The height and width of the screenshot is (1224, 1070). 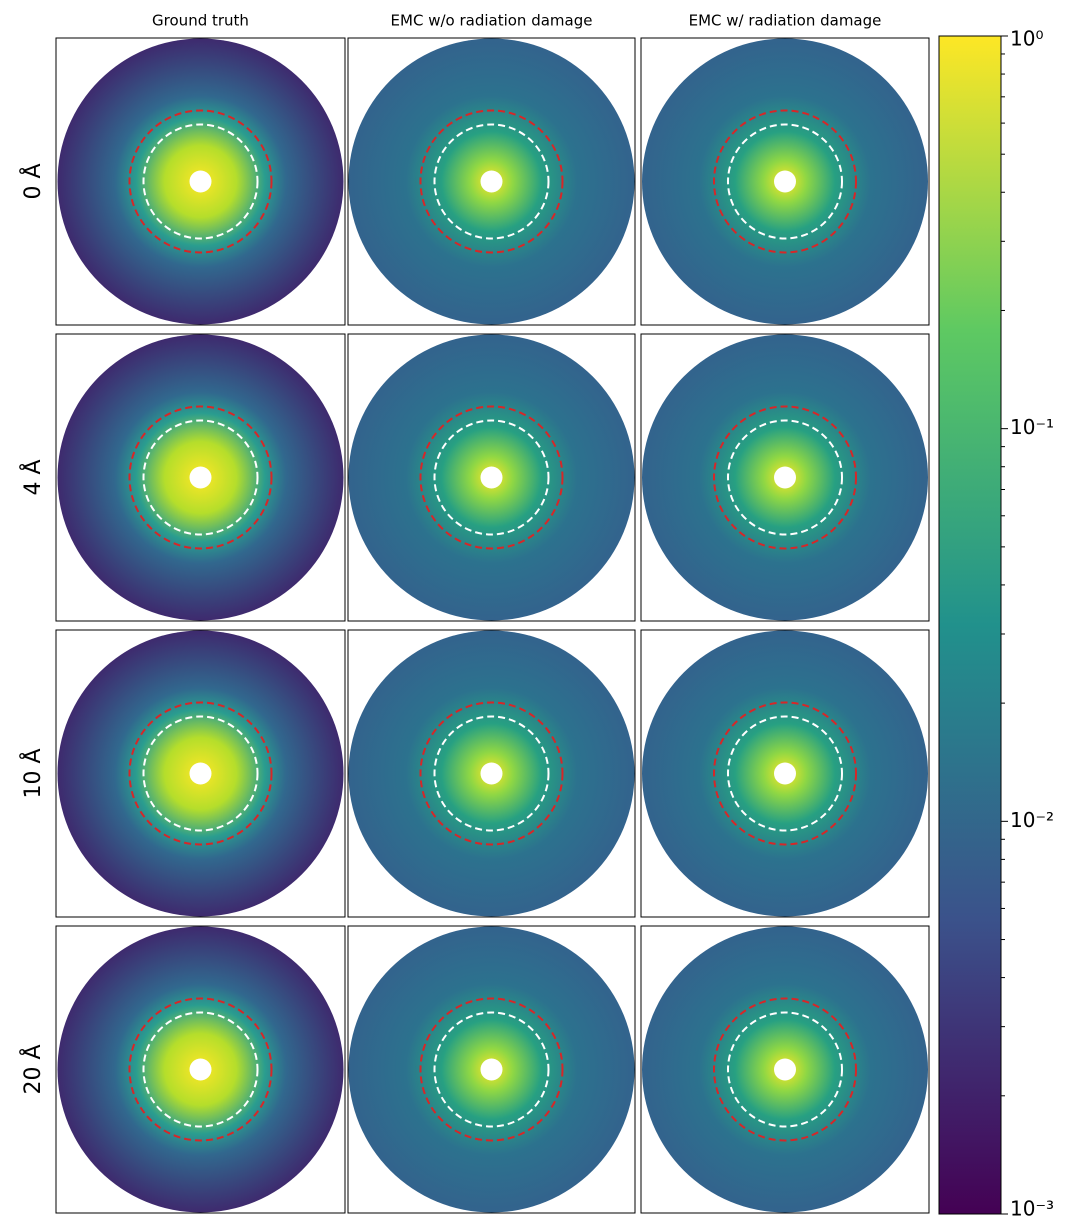 I want to click on row-label: 0 Å, so click(x=32, y=181).